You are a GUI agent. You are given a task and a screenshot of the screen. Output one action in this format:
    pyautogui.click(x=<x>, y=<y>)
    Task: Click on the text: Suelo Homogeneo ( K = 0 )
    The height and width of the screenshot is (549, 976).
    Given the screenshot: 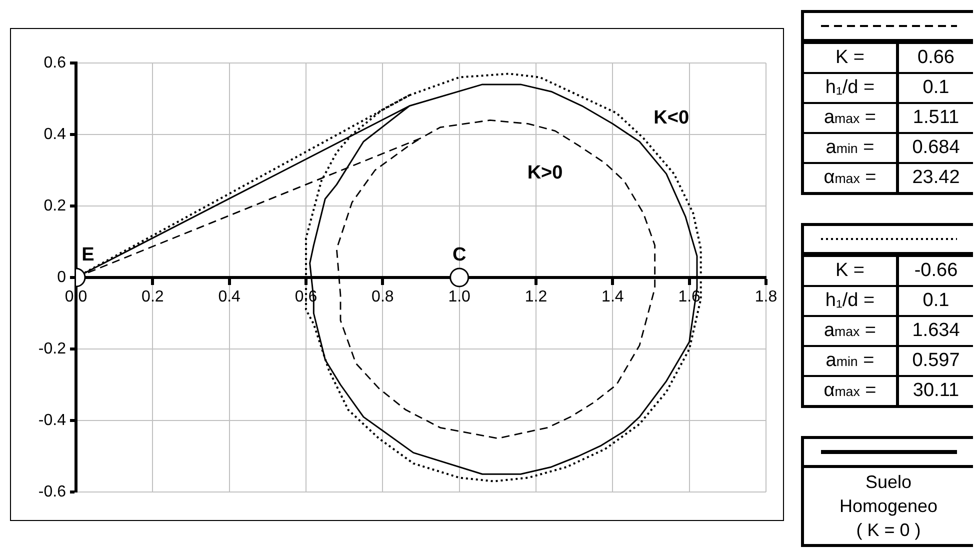 What is the action you would take?
    pyautogui.click(x=888, y=506)
    